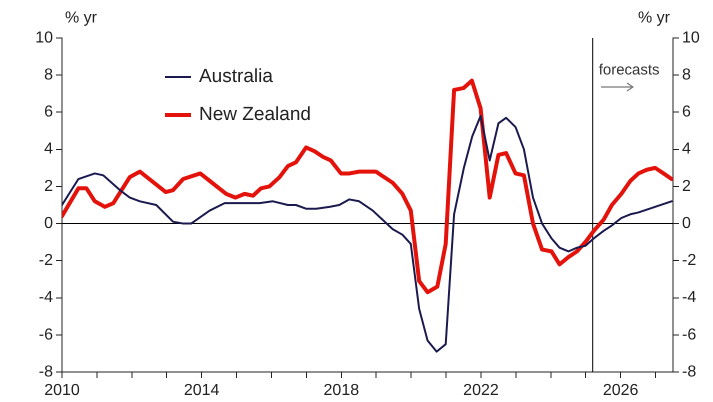 The height and width of the screenshot is (402, 713). I want to click on y2-tick-label: 6, so click(686, 112).